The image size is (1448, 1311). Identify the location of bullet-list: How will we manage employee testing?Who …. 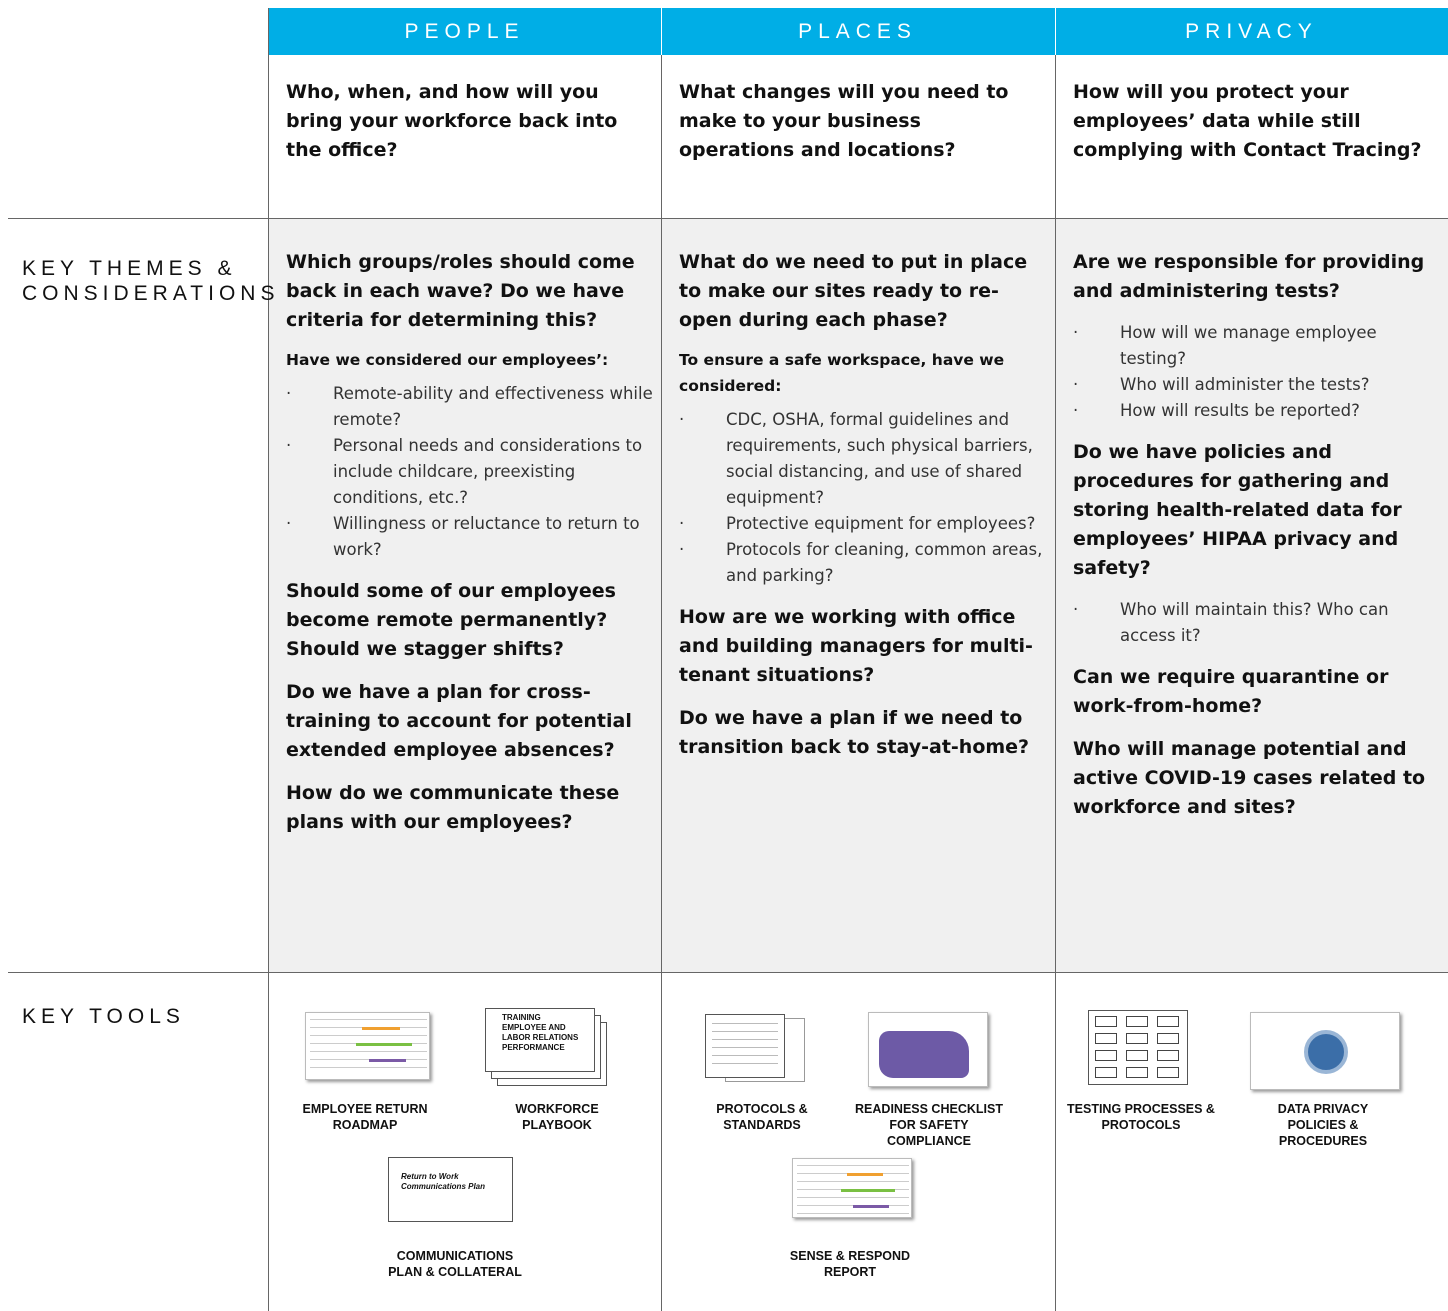
(1257, 372).